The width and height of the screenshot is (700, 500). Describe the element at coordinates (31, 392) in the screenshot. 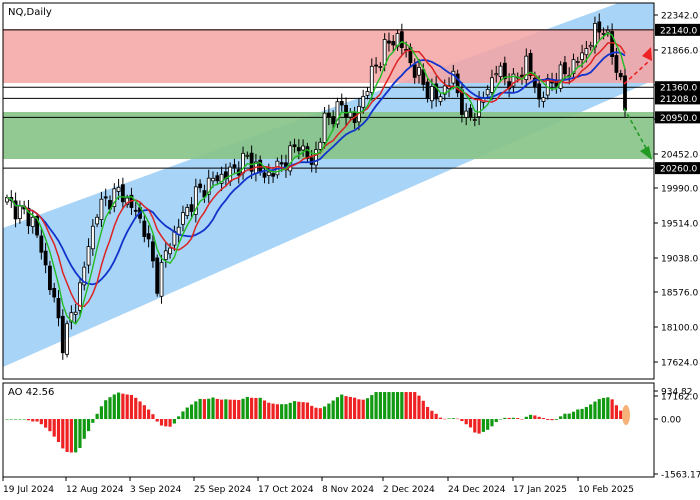

I see `ao-label: AO 42.56` at that location.